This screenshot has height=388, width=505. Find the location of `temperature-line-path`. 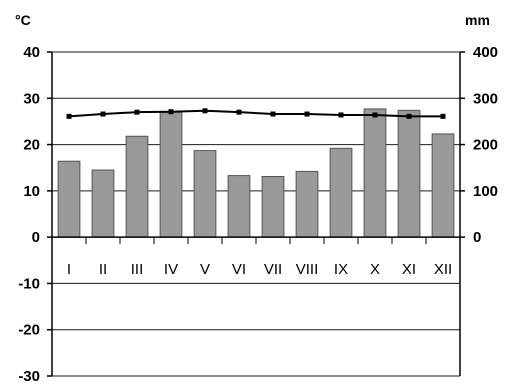

temperature-line-path is located at coordinates (255, 113).